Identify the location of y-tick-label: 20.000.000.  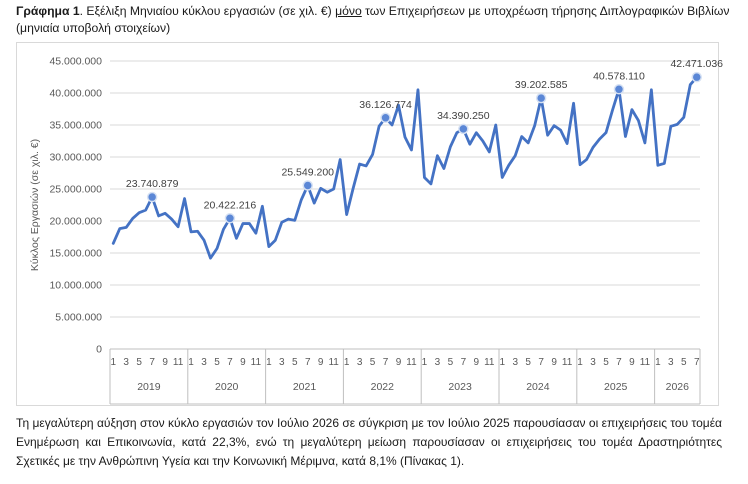
(75, 222).